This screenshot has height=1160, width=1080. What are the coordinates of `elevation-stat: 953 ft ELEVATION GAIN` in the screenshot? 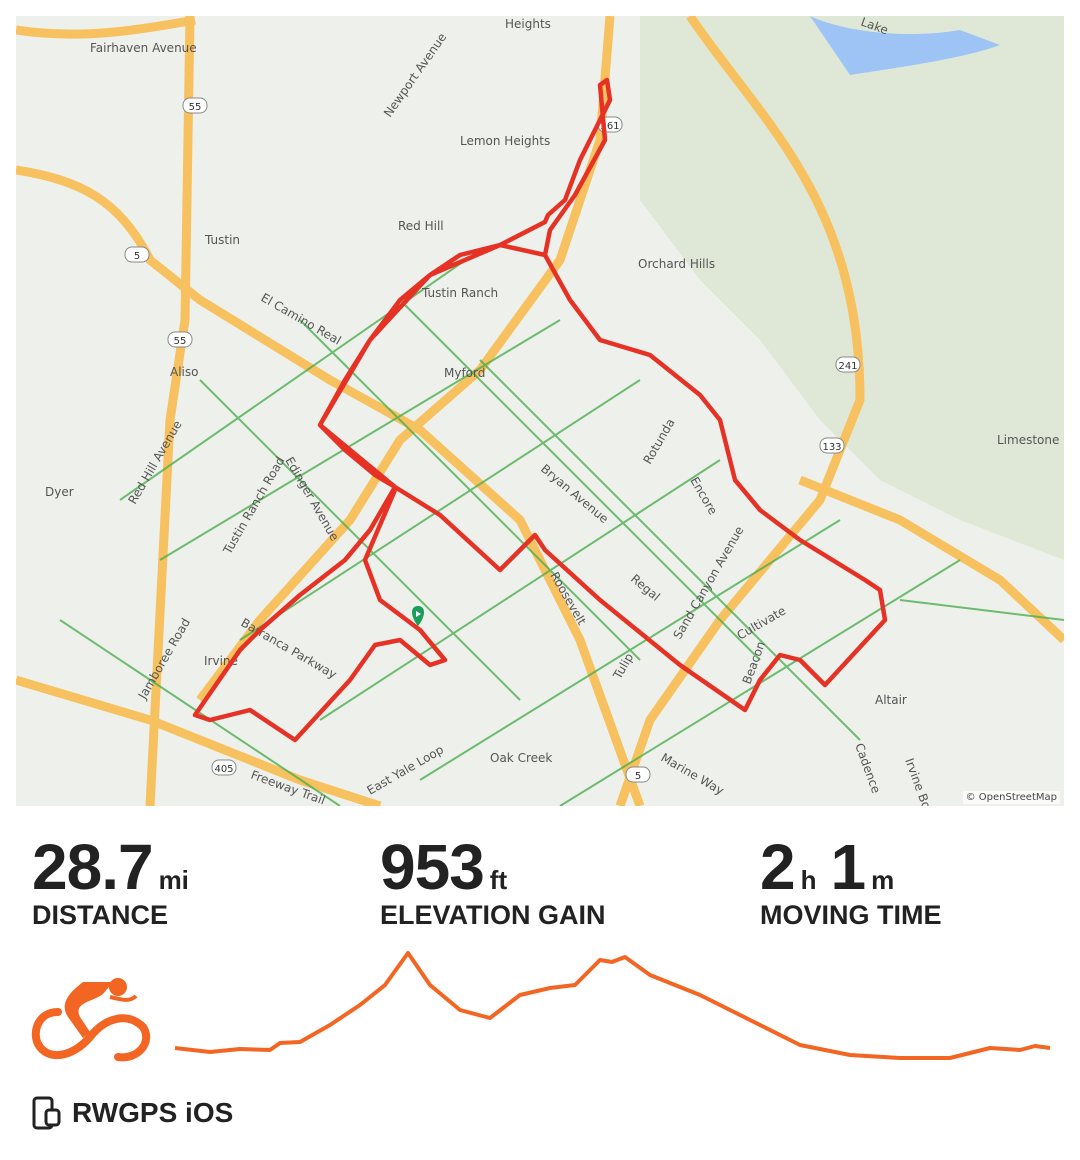 It's located at (493, 880).